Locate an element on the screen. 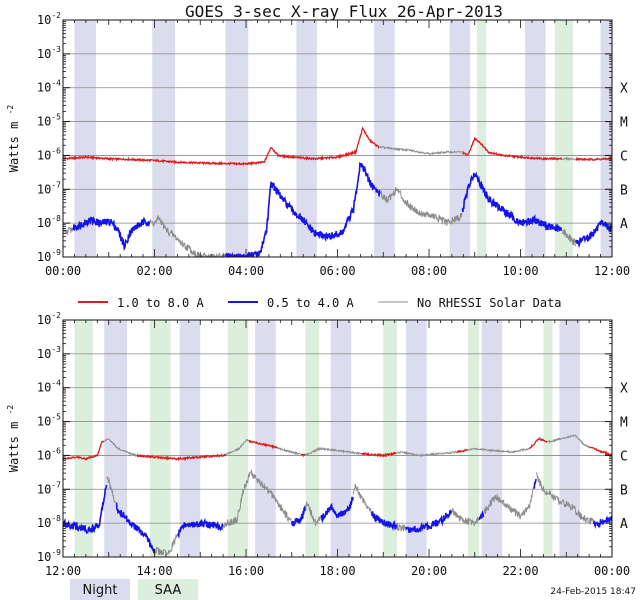  x-tick-label: 16:00 is located at coordinates (246, 571).